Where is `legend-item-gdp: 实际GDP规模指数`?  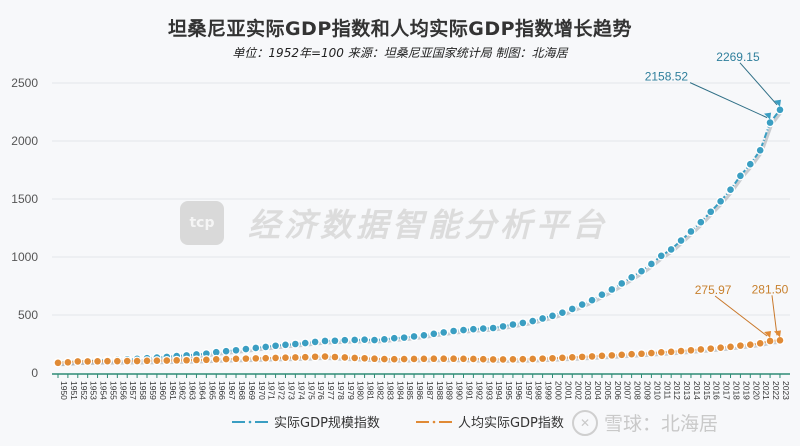
legend-item-gdp: 实际GDP规模指数 is located at coordinates (306, 421).